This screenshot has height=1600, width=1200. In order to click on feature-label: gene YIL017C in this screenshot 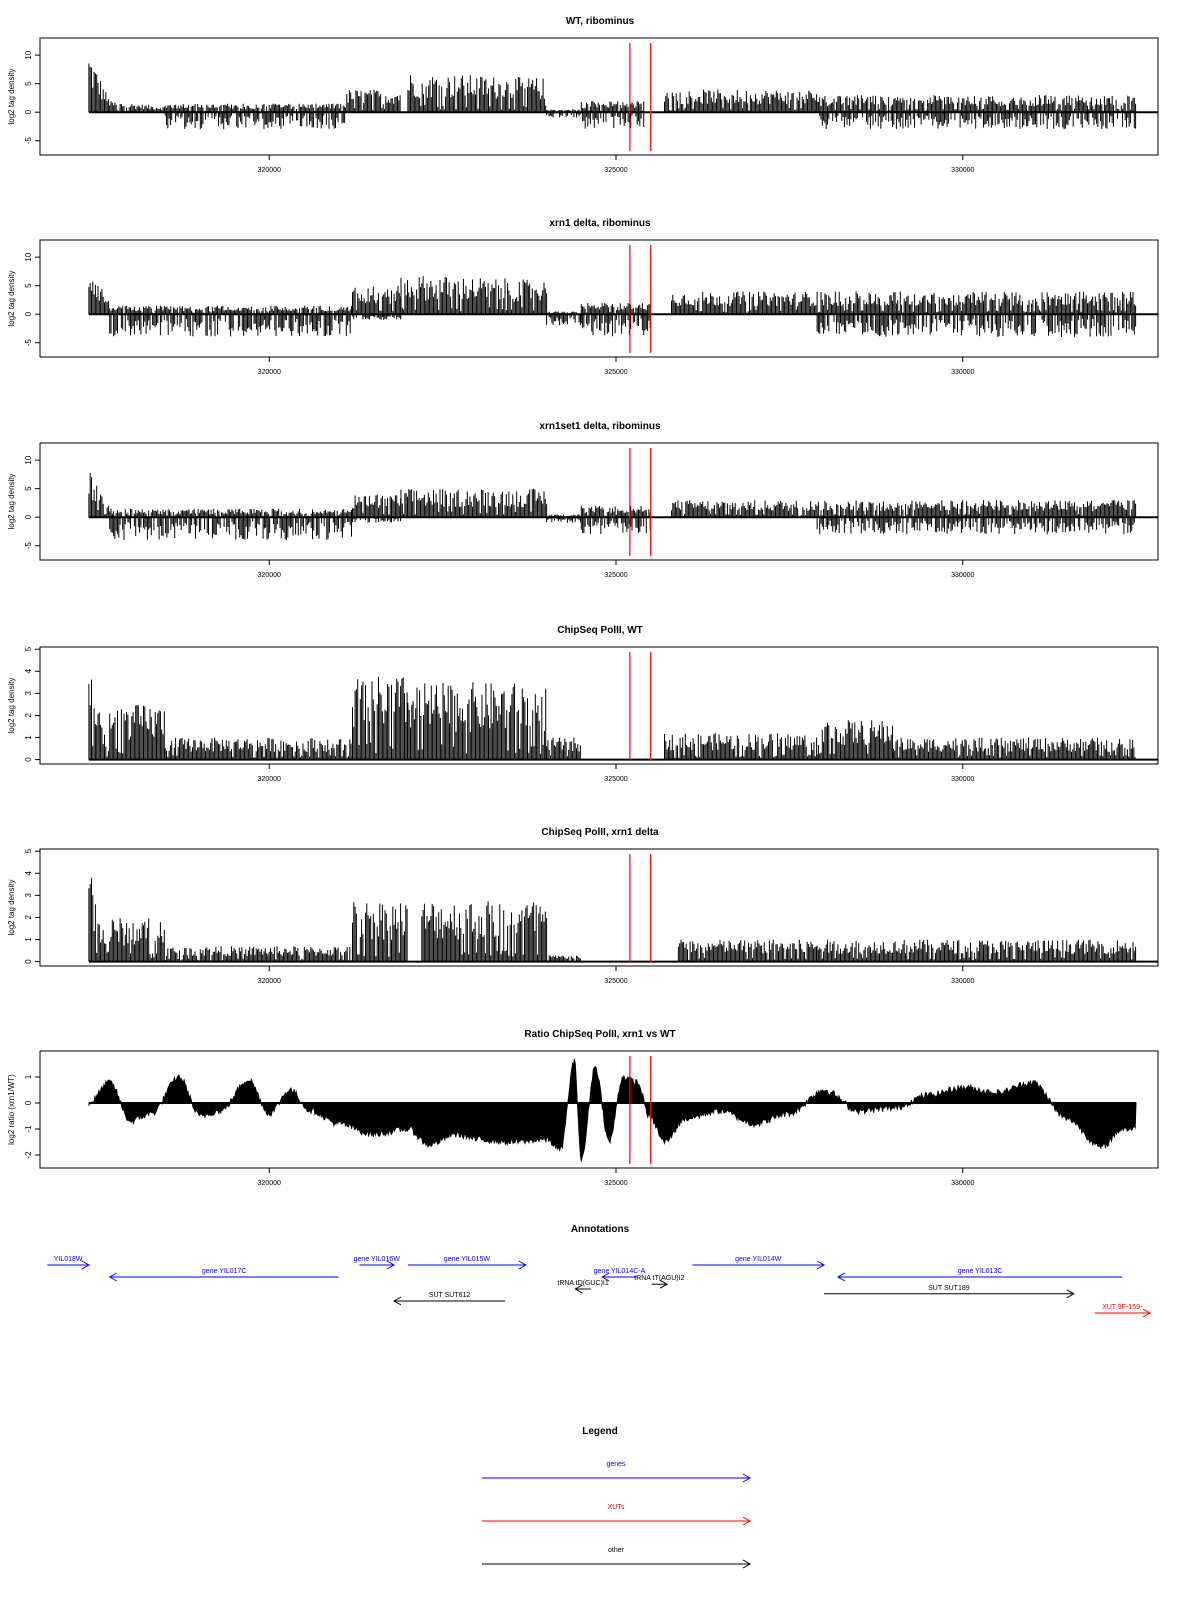, I will do `click(224, 1271)`.